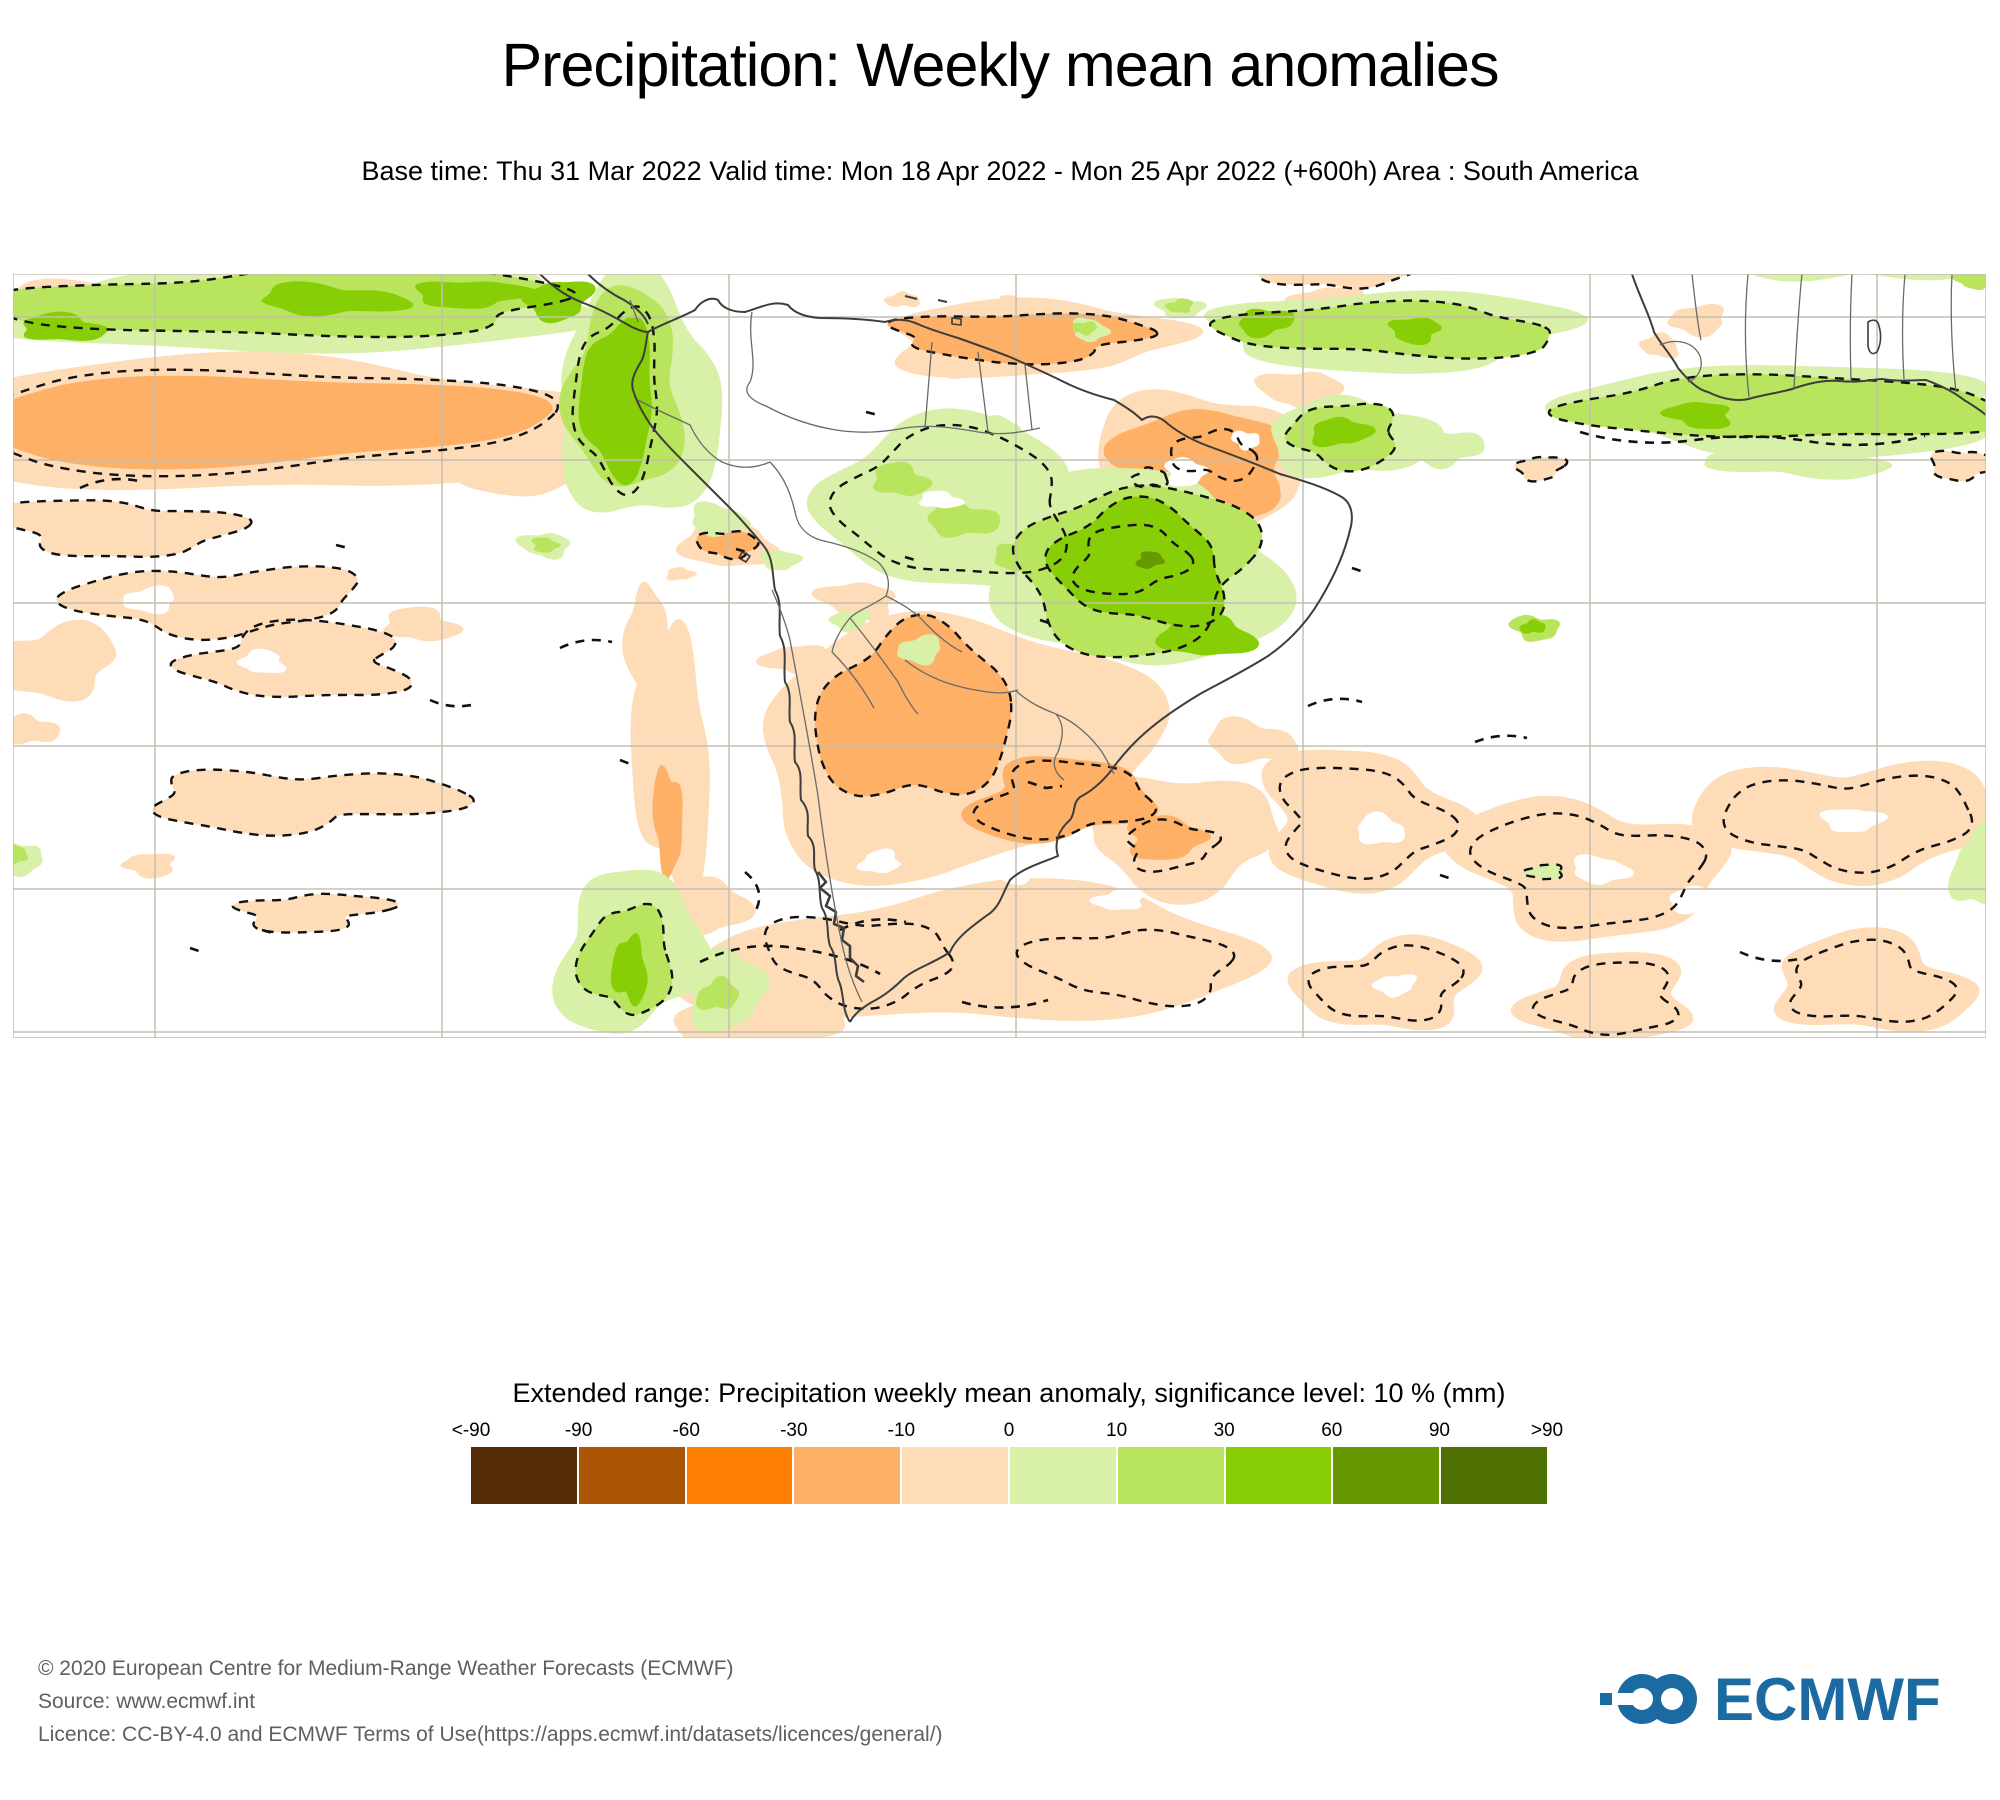 The width and height of the screenshot is (2000, 1800). Describe the element at coordinates (1007, 1431) in the screenshot. I see `legend-tick-labels: <-90 -90 -60 -30 -10 0 10 30 60 90 >90` at that location.